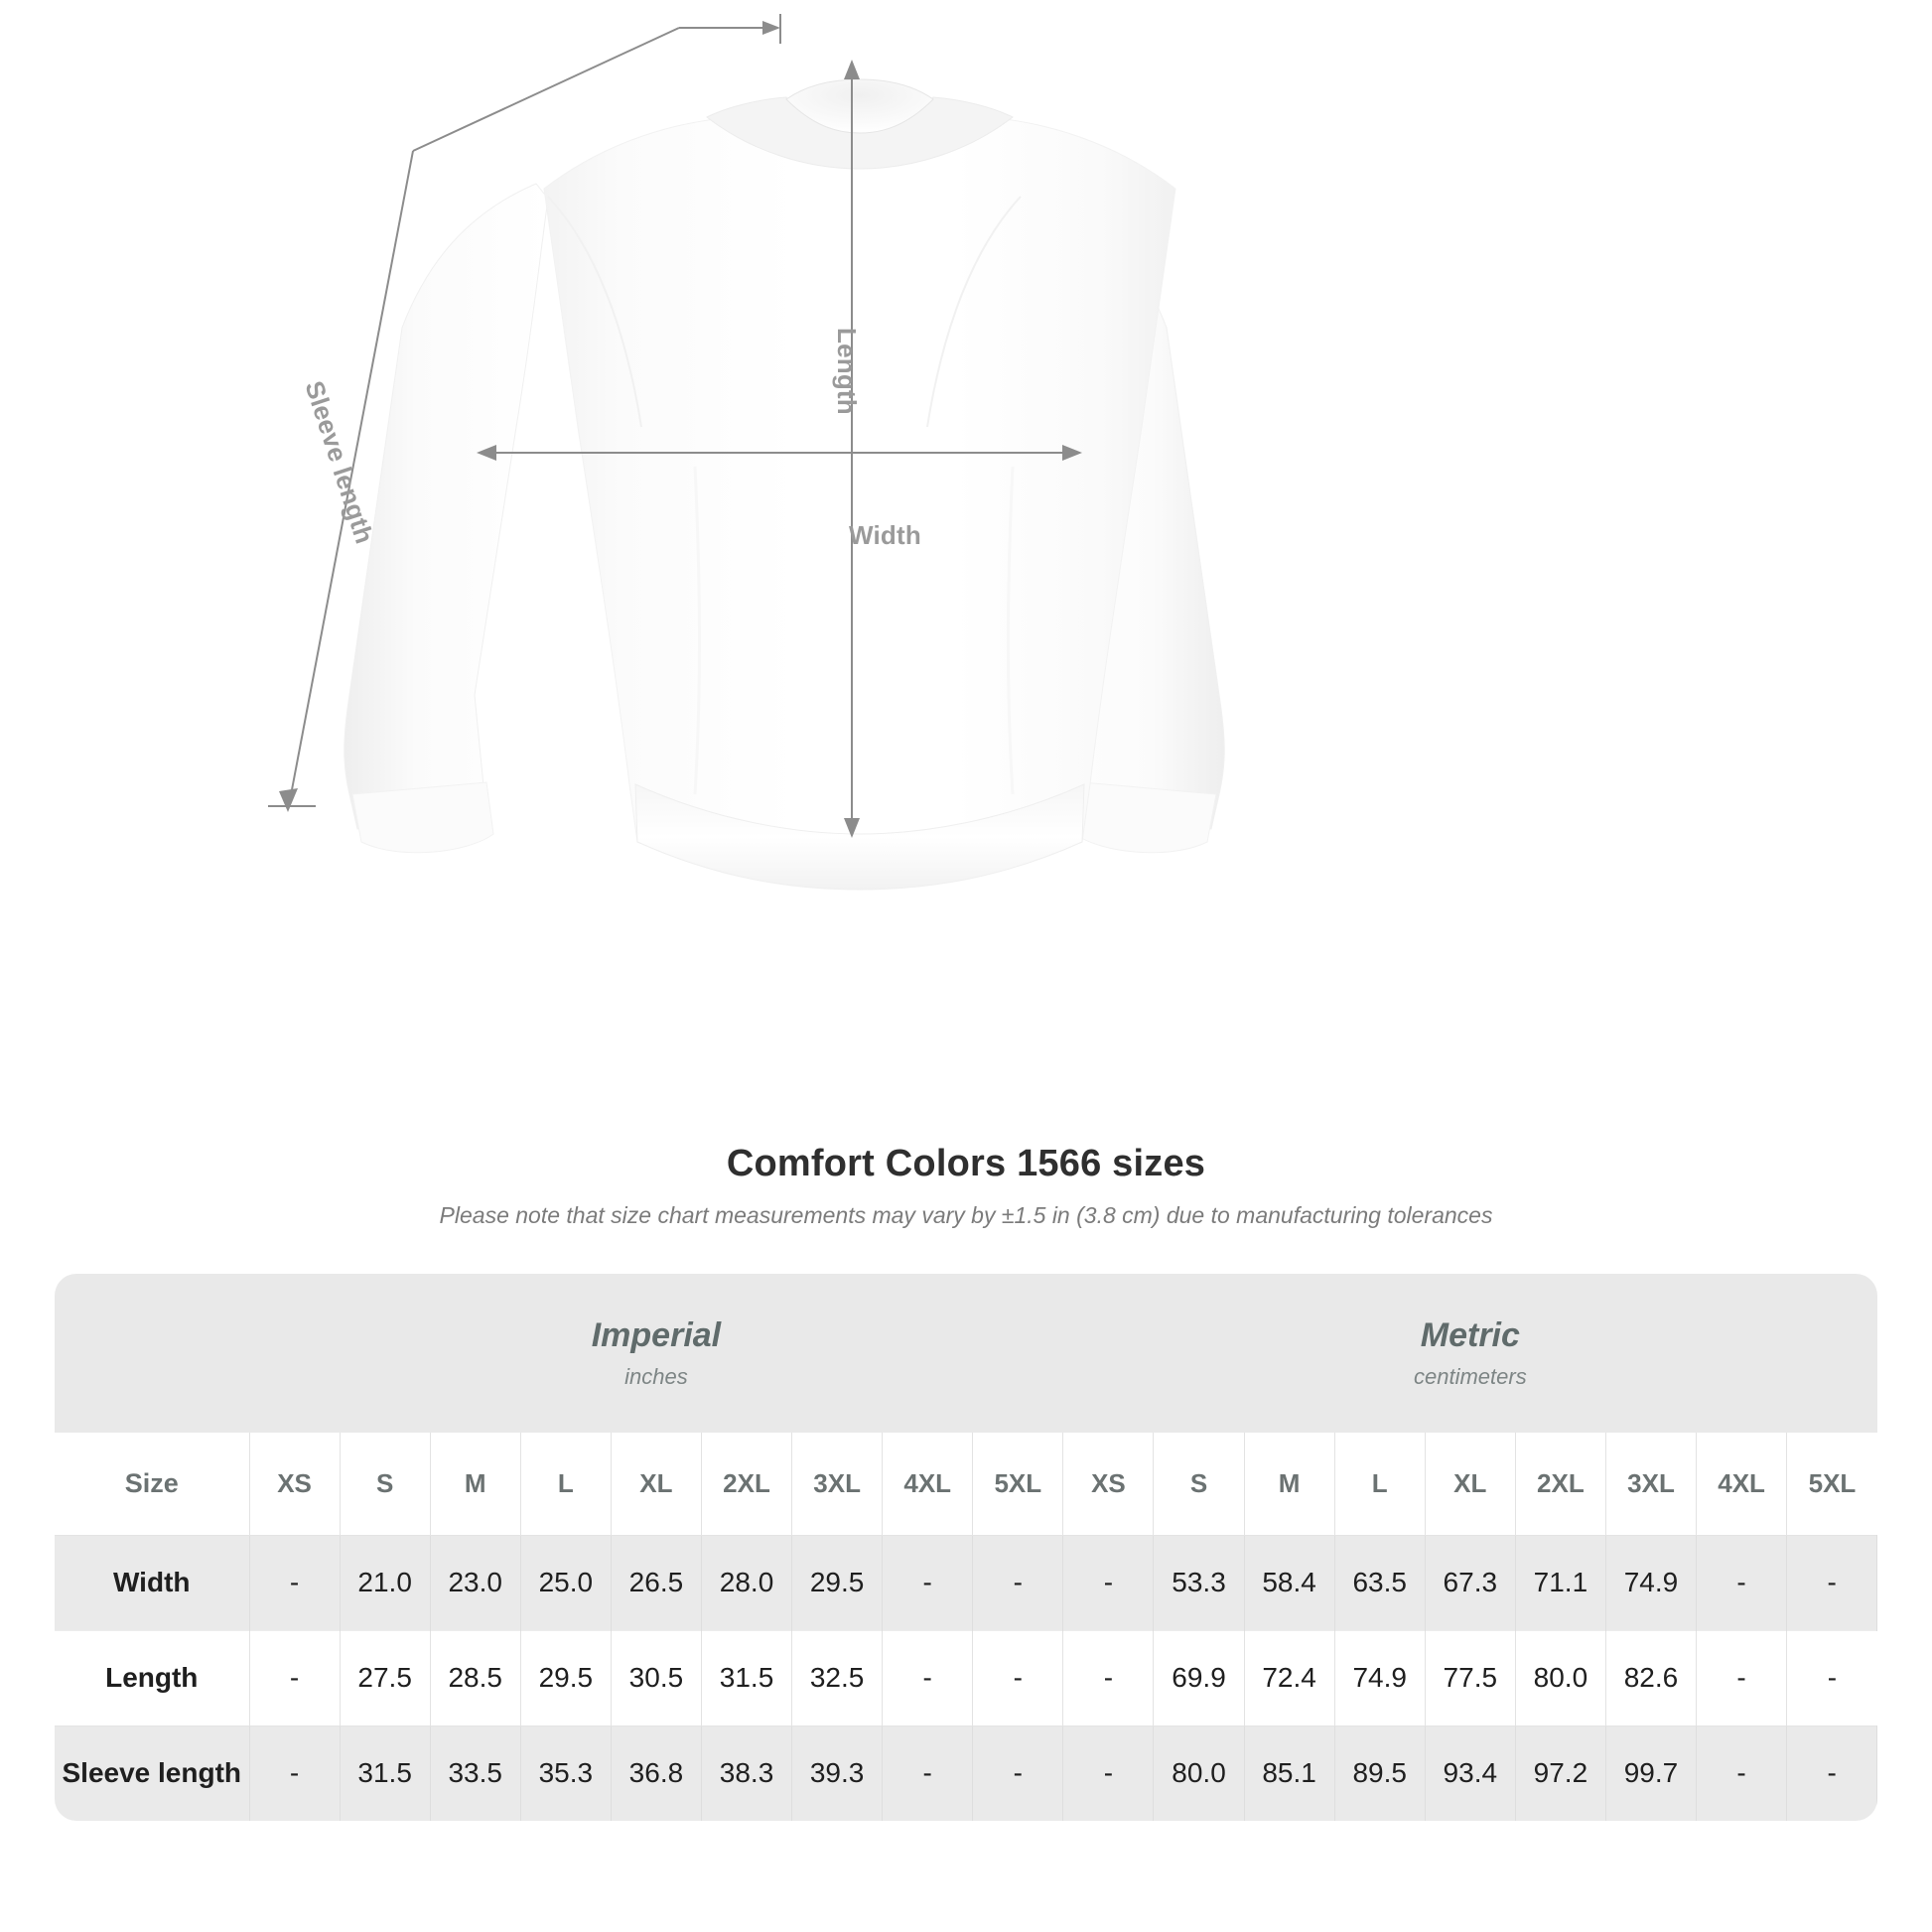 This screenshot has height=1932, width=1932. What do you see at coordinates (295, 1484) in the screenshot?
I see `column-header-imperial-xs: XS` at bounding box center [295, 1484].